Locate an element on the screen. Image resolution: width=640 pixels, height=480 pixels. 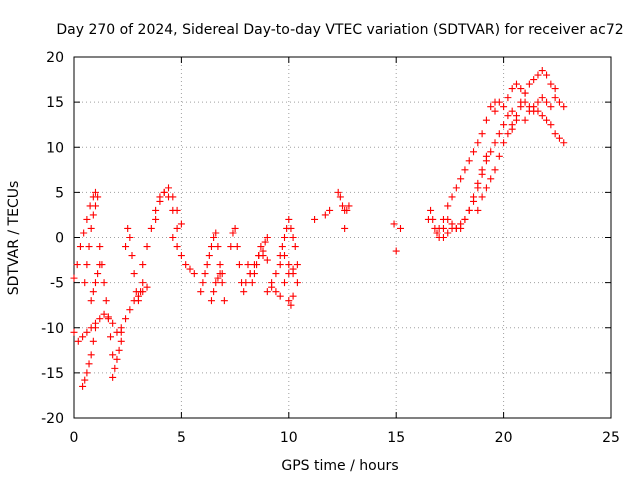
series-trace-z is located at coordinates (488, 165).